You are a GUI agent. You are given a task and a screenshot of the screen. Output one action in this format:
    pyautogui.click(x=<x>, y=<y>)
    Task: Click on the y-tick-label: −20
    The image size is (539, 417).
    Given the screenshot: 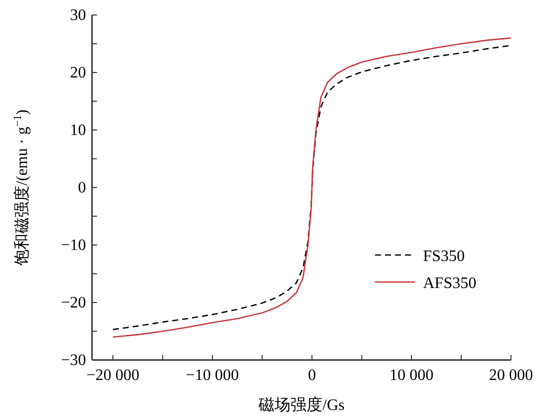 What is the action you would take?
    pyautogui.click(x=73, y=303)
    